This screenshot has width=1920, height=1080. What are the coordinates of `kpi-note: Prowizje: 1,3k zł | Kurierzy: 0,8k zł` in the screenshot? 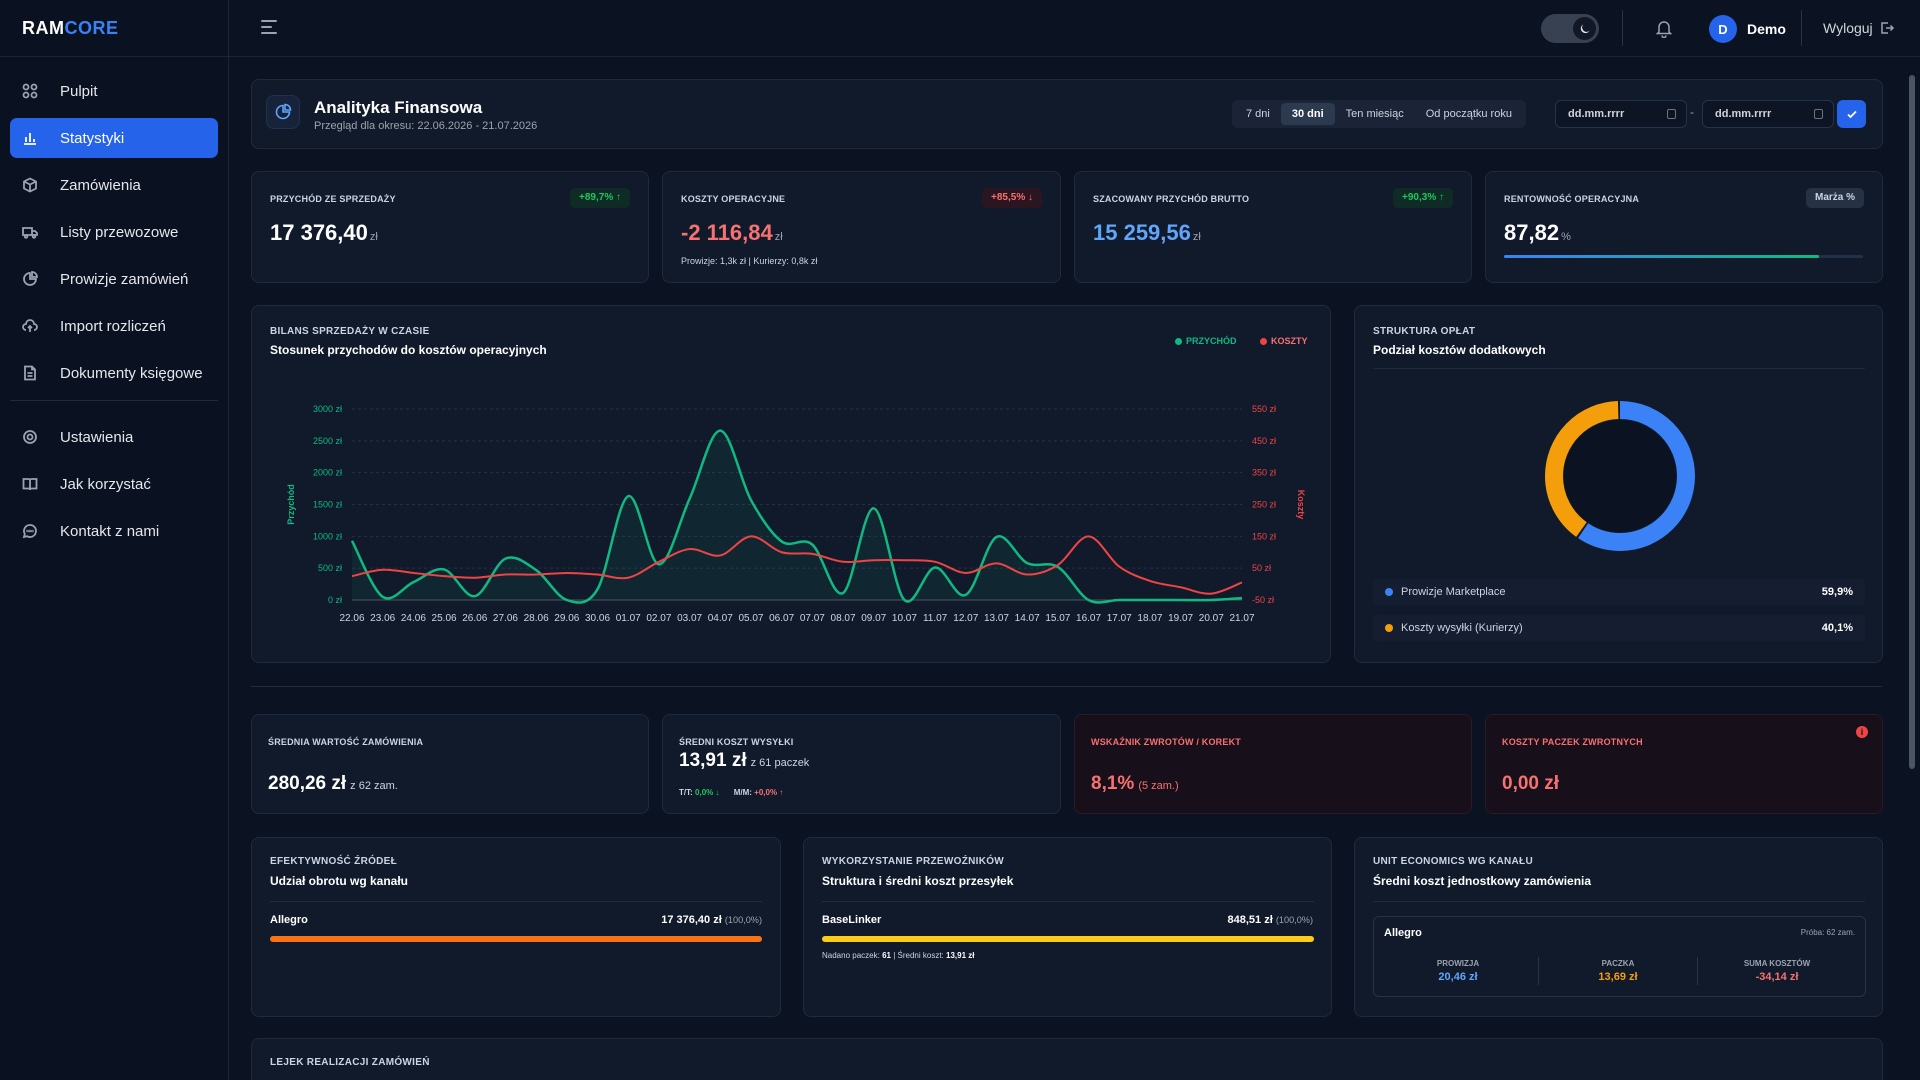 It's located at (749, 261).